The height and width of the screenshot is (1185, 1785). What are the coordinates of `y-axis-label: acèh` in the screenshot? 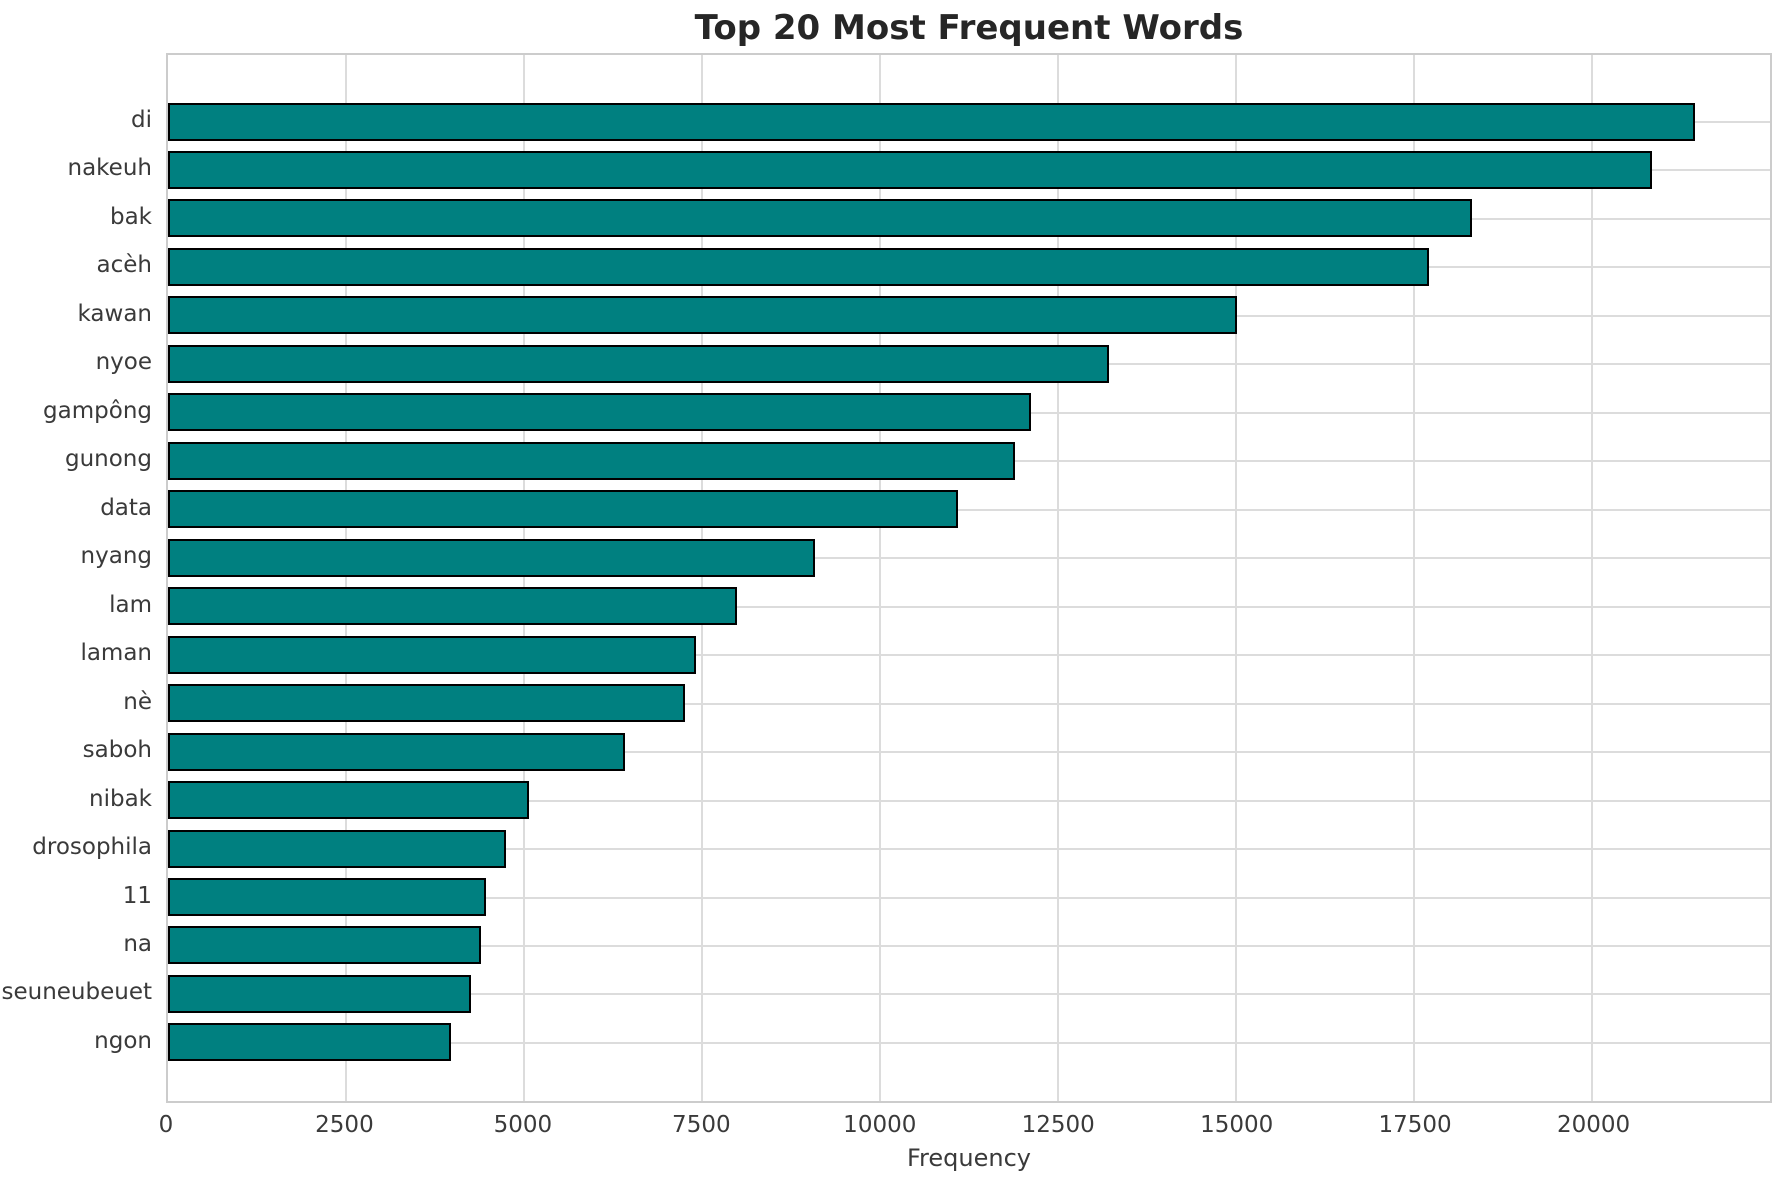 It's located at (124, 265).